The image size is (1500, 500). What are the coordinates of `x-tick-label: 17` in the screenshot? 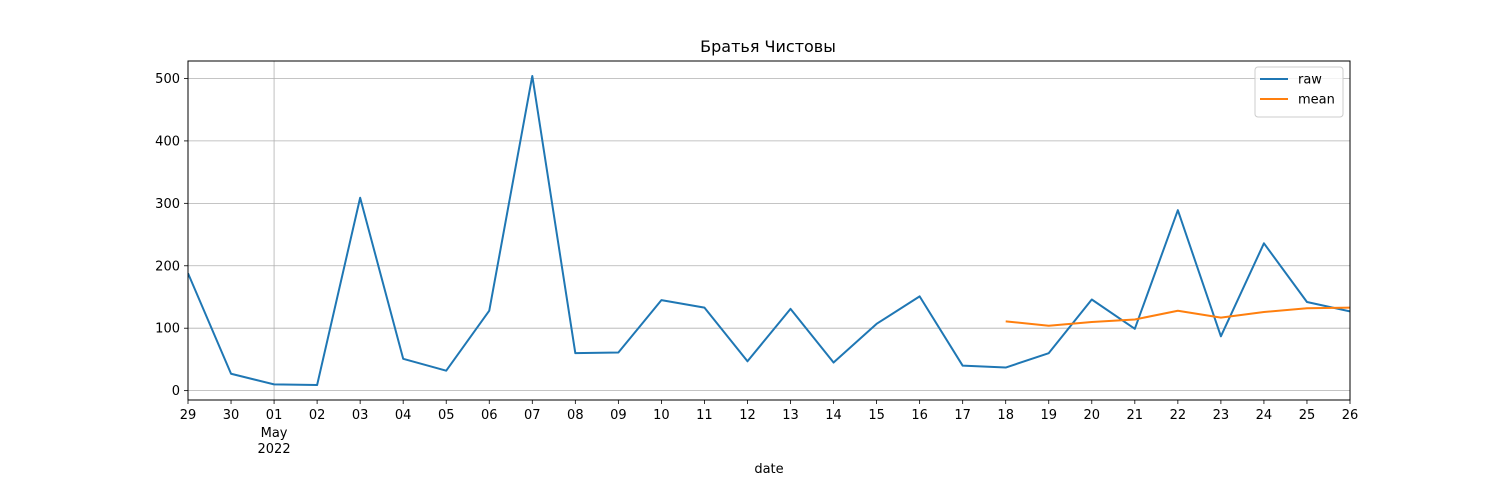 It's located at (962, 415).